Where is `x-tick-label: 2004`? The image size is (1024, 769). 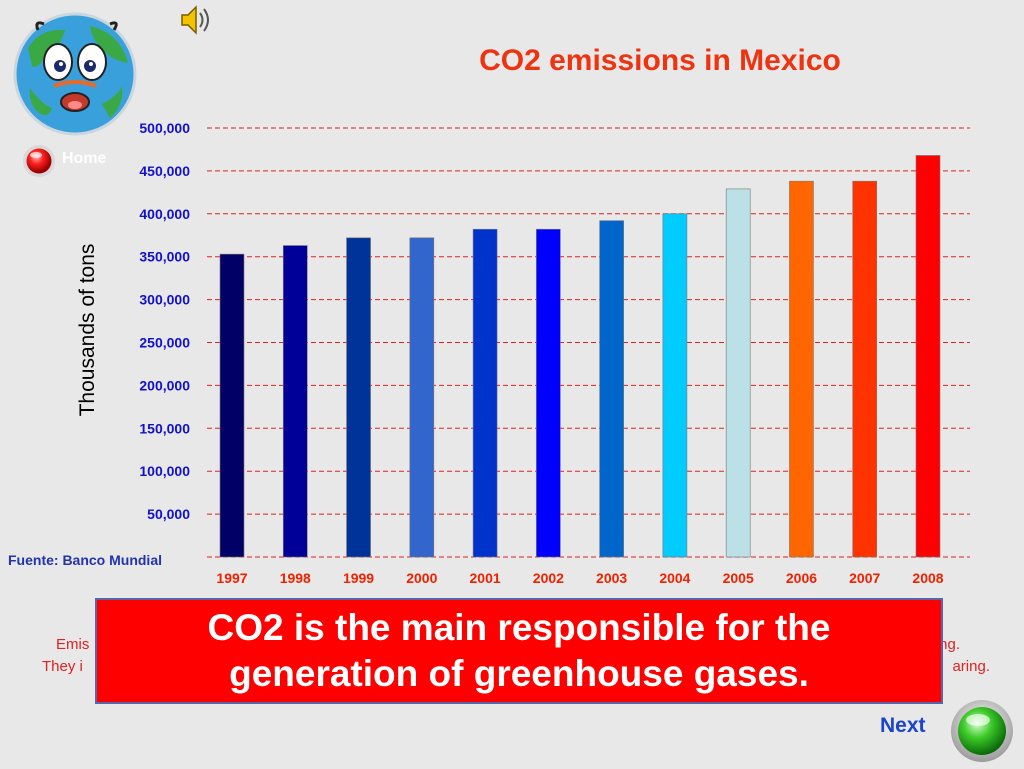 x-tick-label: 2004 is located at coordinates (674, 578).